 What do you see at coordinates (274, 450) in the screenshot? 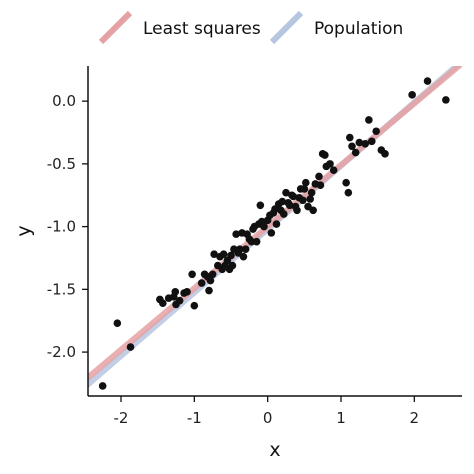
I see `x-axis-title: x` at bounding box center [274, 450].